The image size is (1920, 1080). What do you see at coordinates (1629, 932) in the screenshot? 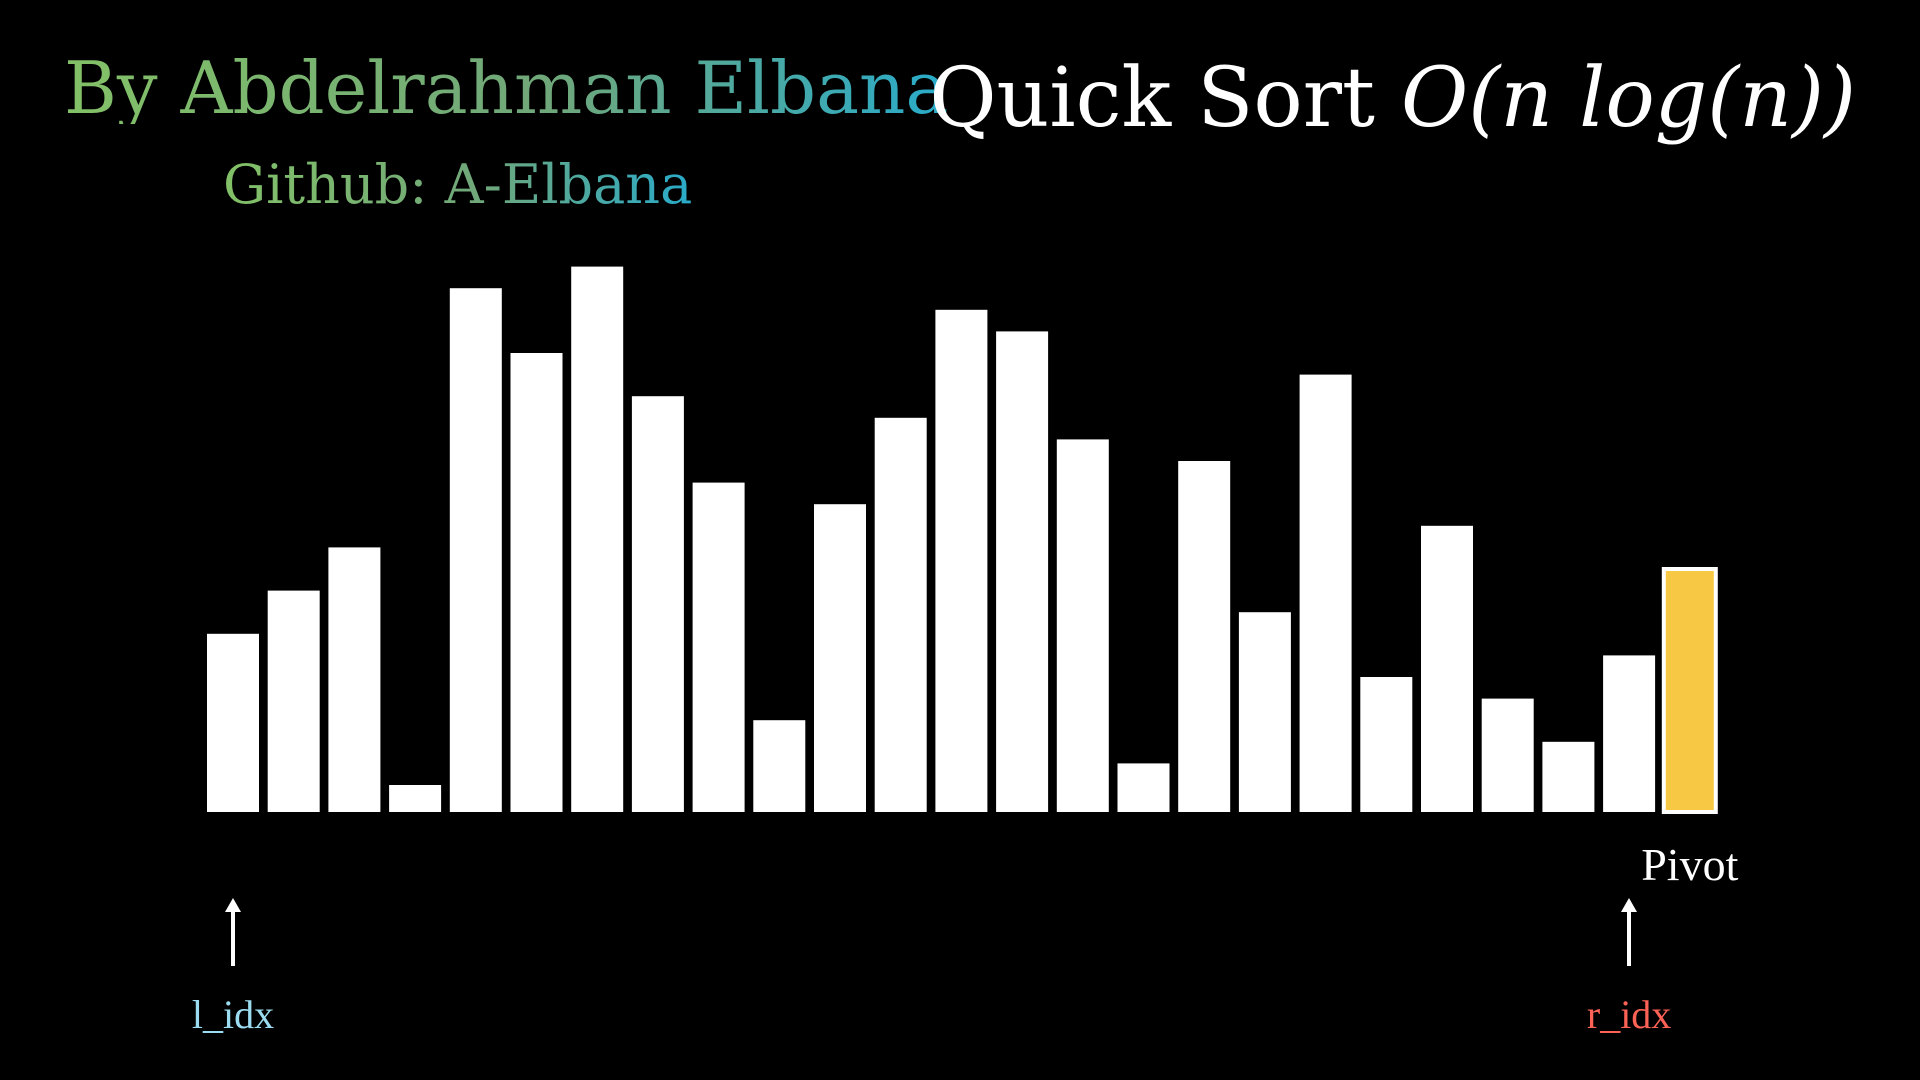
I see `r-idx-arrow-icon` at bounding box center [1629, 932].